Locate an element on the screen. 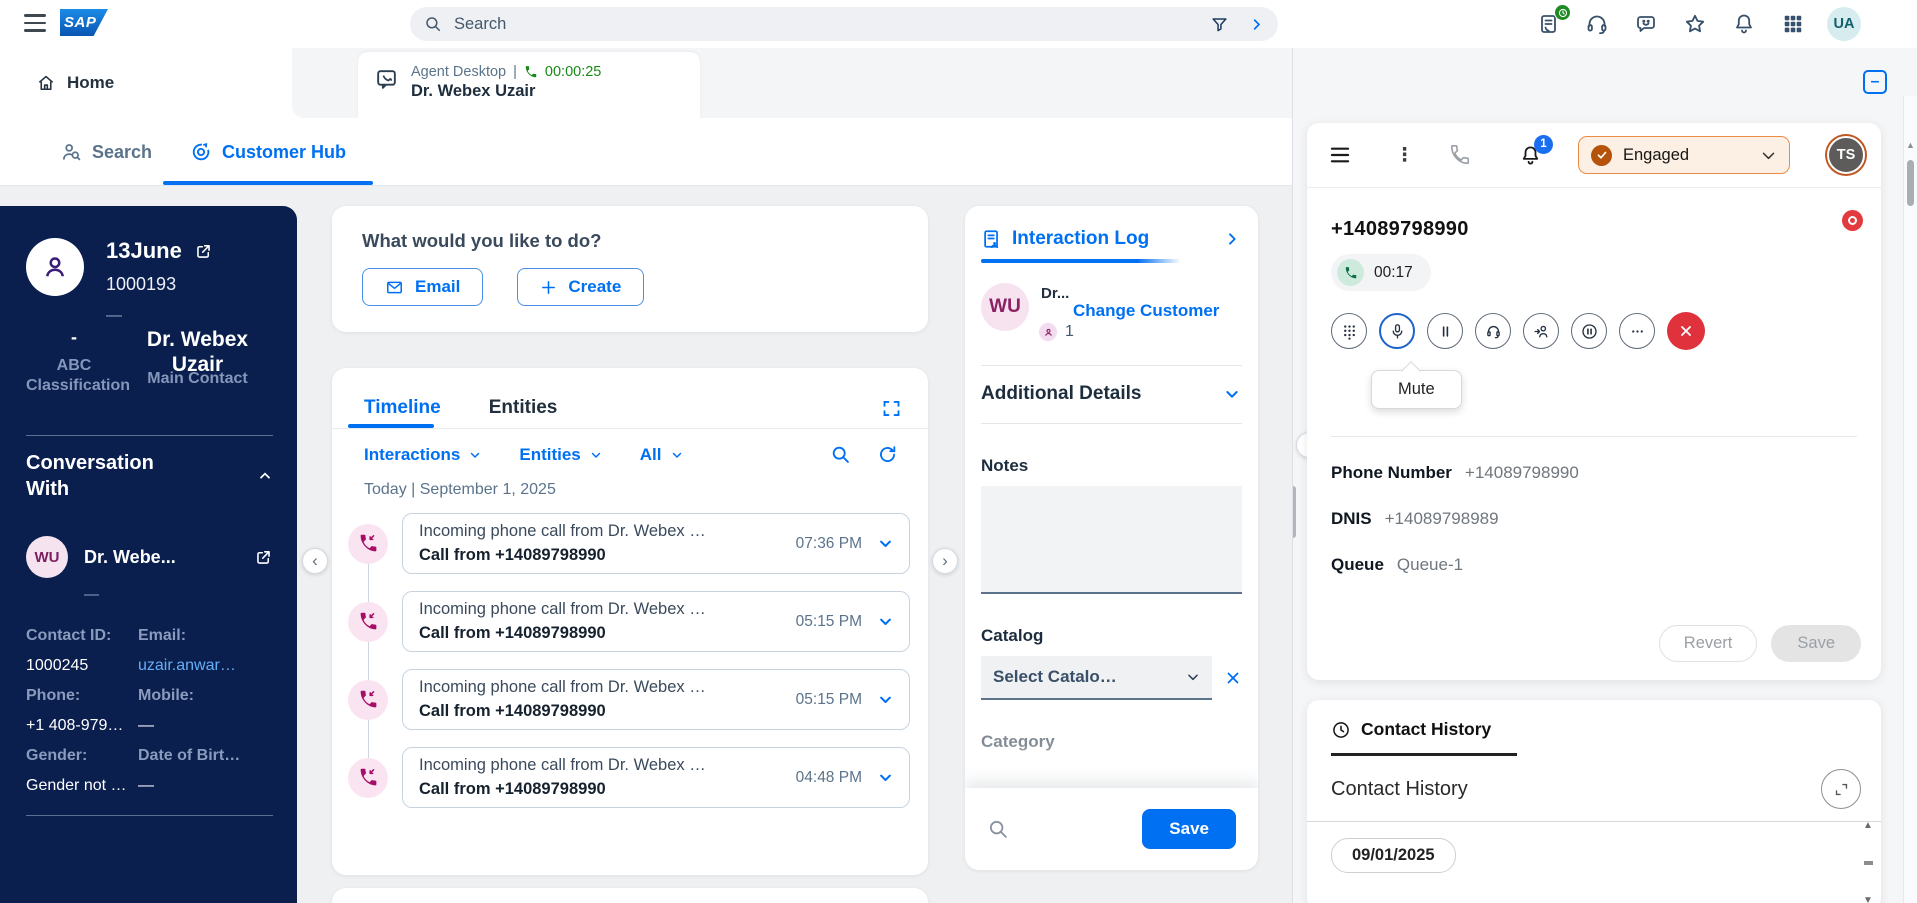 Image resolution: width=1917 pixels, height=903 pixels. minimize-panel-icon: – is located at coordinates (1875, 82).